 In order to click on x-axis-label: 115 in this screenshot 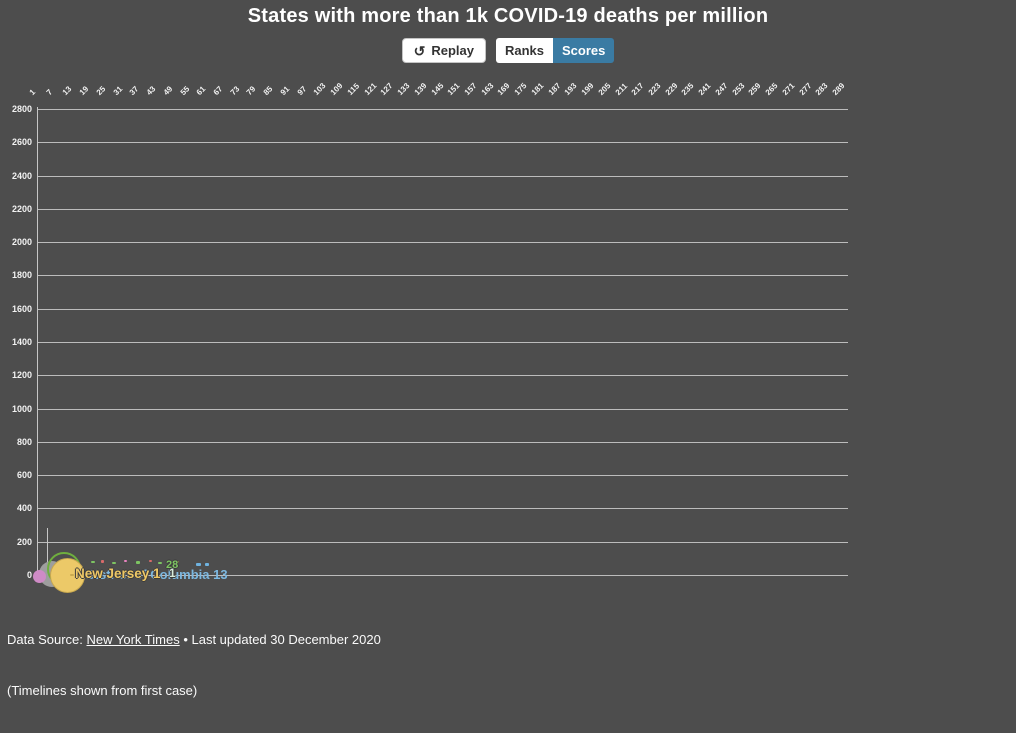, I will do `click(353, 89)`.